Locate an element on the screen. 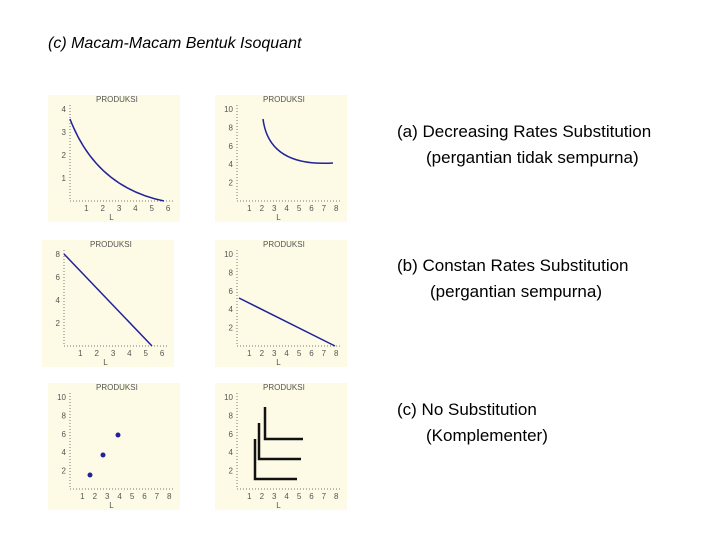 The image size is (720, 540). desc-heading: (a) Decreasing Rates Substitution is located at coordinates (524, 131).